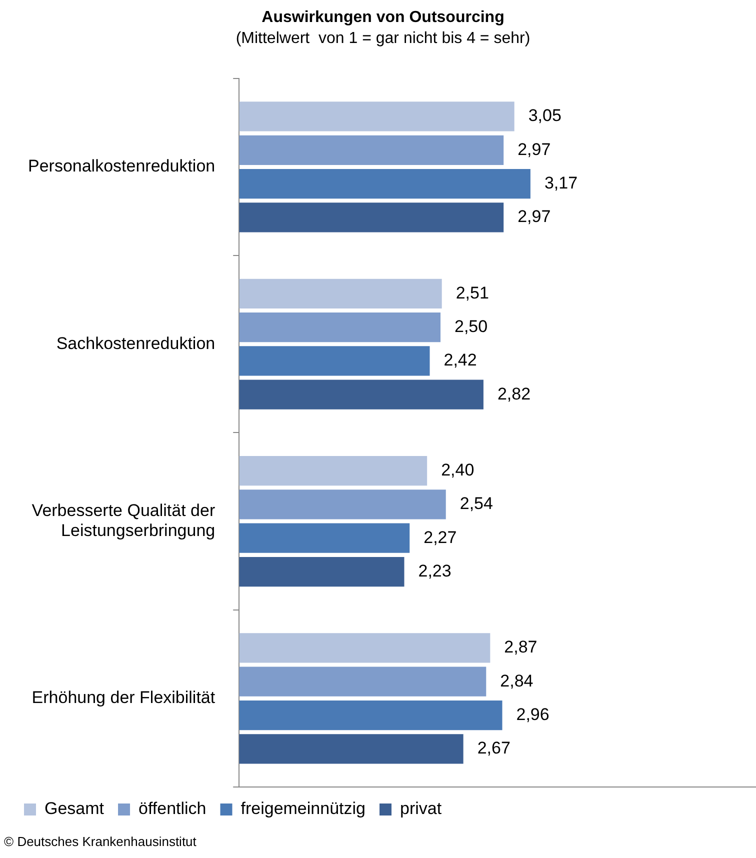 The height and width of the screenshot is (858, 756). Describe the element at coordinates (533, 714) in the screenshot. I see `data-label: 2,96` at that location.